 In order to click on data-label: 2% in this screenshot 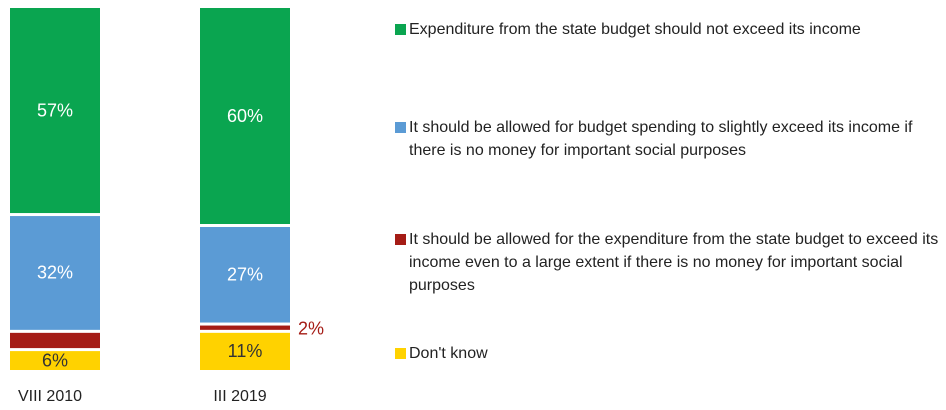, I will do `click(311, 328)`.